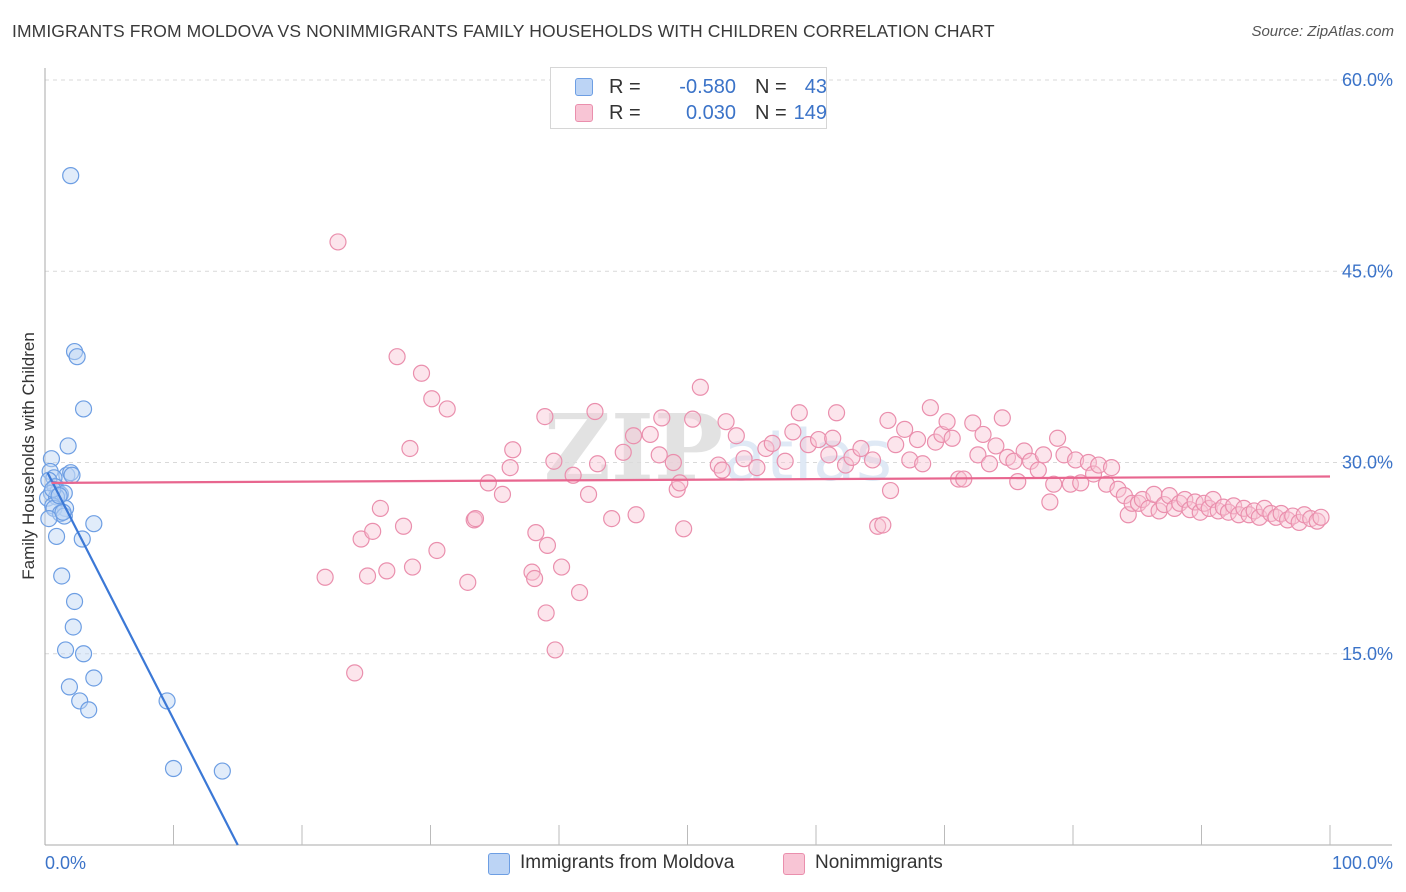  I want to click on legend-label: Immigrants from Moldova, so click(627, 862).